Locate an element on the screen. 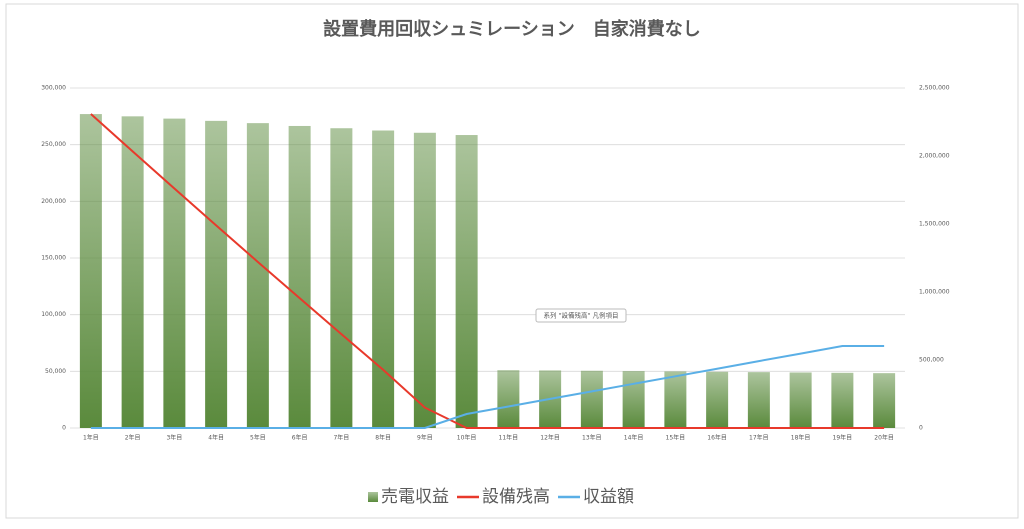 The image size is (1024, 529). x-tick-label: 12年目 is located at coordinates (550, 438).